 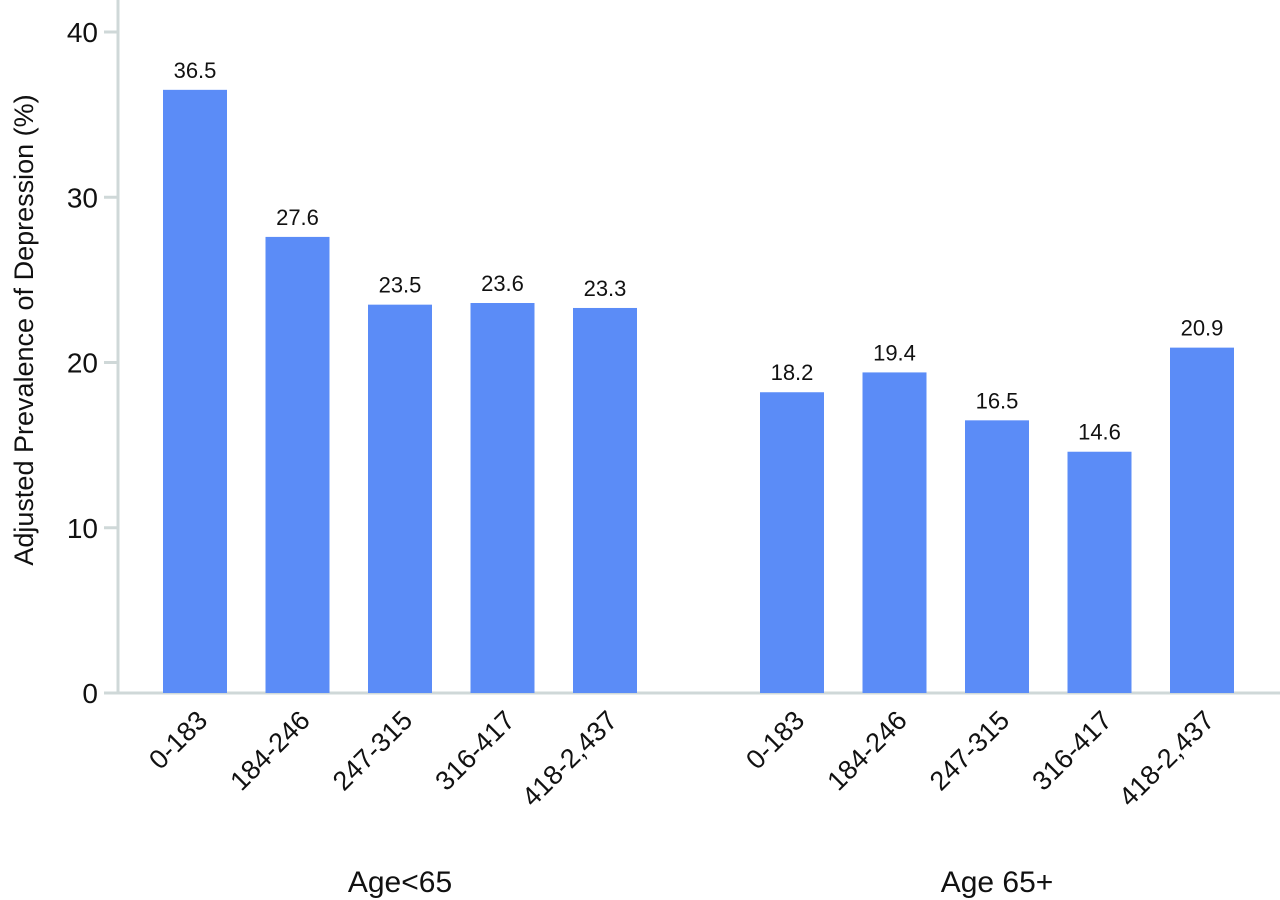 I want to click on group-label: Age<65, so click(x=400, y=882).